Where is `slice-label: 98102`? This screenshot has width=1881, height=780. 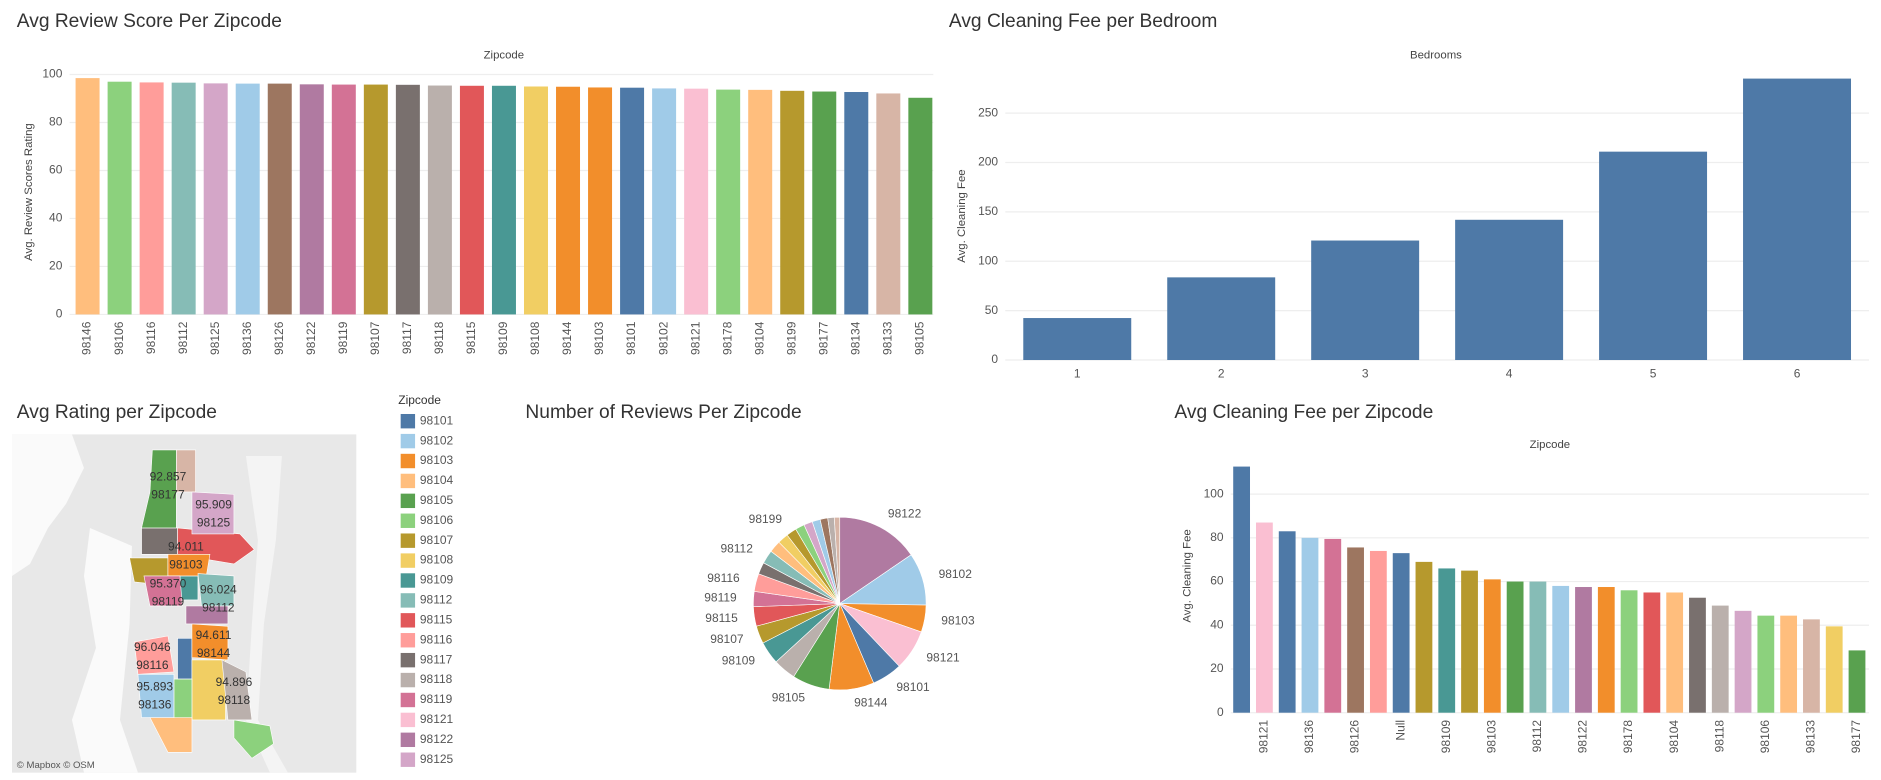
slice-label: 98102 is located at coordinates (956, 574).